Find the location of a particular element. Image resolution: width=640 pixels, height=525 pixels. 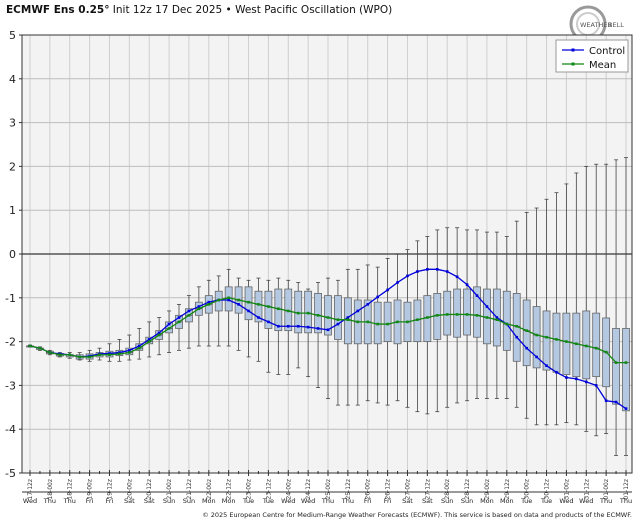

legend-box is located at coordinates (592, 56).